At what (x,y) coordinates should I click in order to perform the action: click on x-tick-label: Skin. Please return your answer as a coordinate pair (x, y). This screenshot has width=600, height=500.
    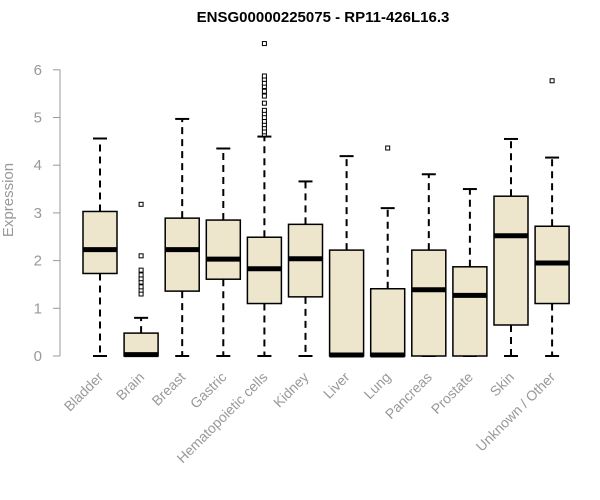
    Looking at the image, I should click on (502, 384).